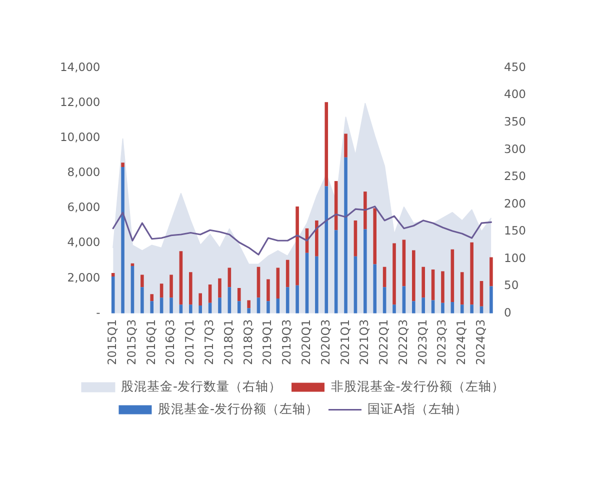 This screenshot has height=480, width=600. Describe the element at coordinates (325, 342) in the screenshot. I see `x-tick-label: 2020Q3` at that location.